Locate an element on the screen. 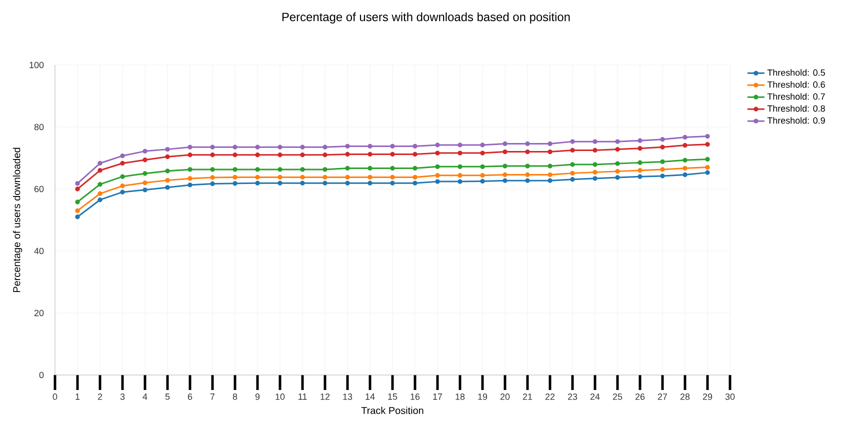 The image size is (853, 439). x-tick-label: 8 is located at coordinates (235, 397).